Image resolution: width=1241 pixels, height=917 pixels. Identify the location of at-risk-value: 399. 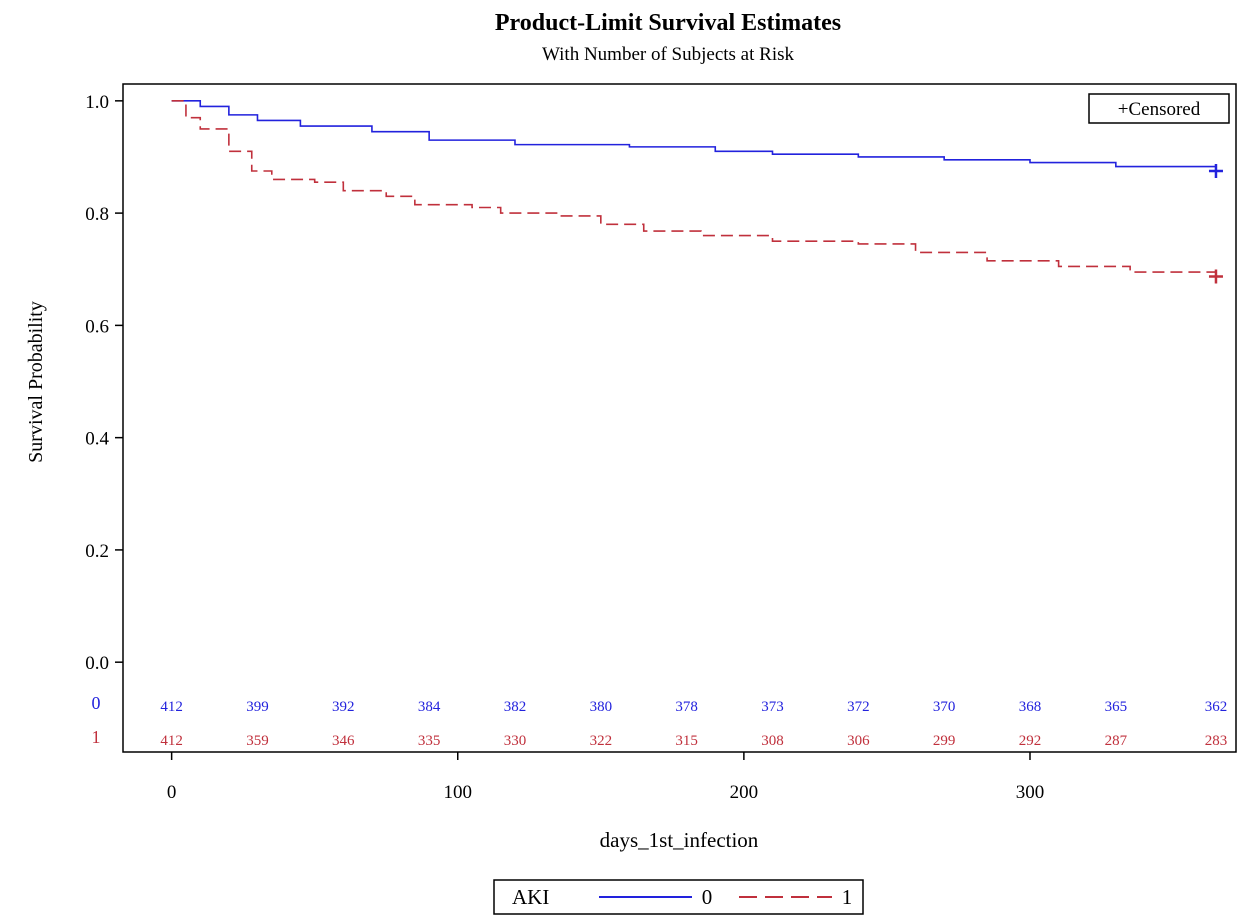
(257, 707).